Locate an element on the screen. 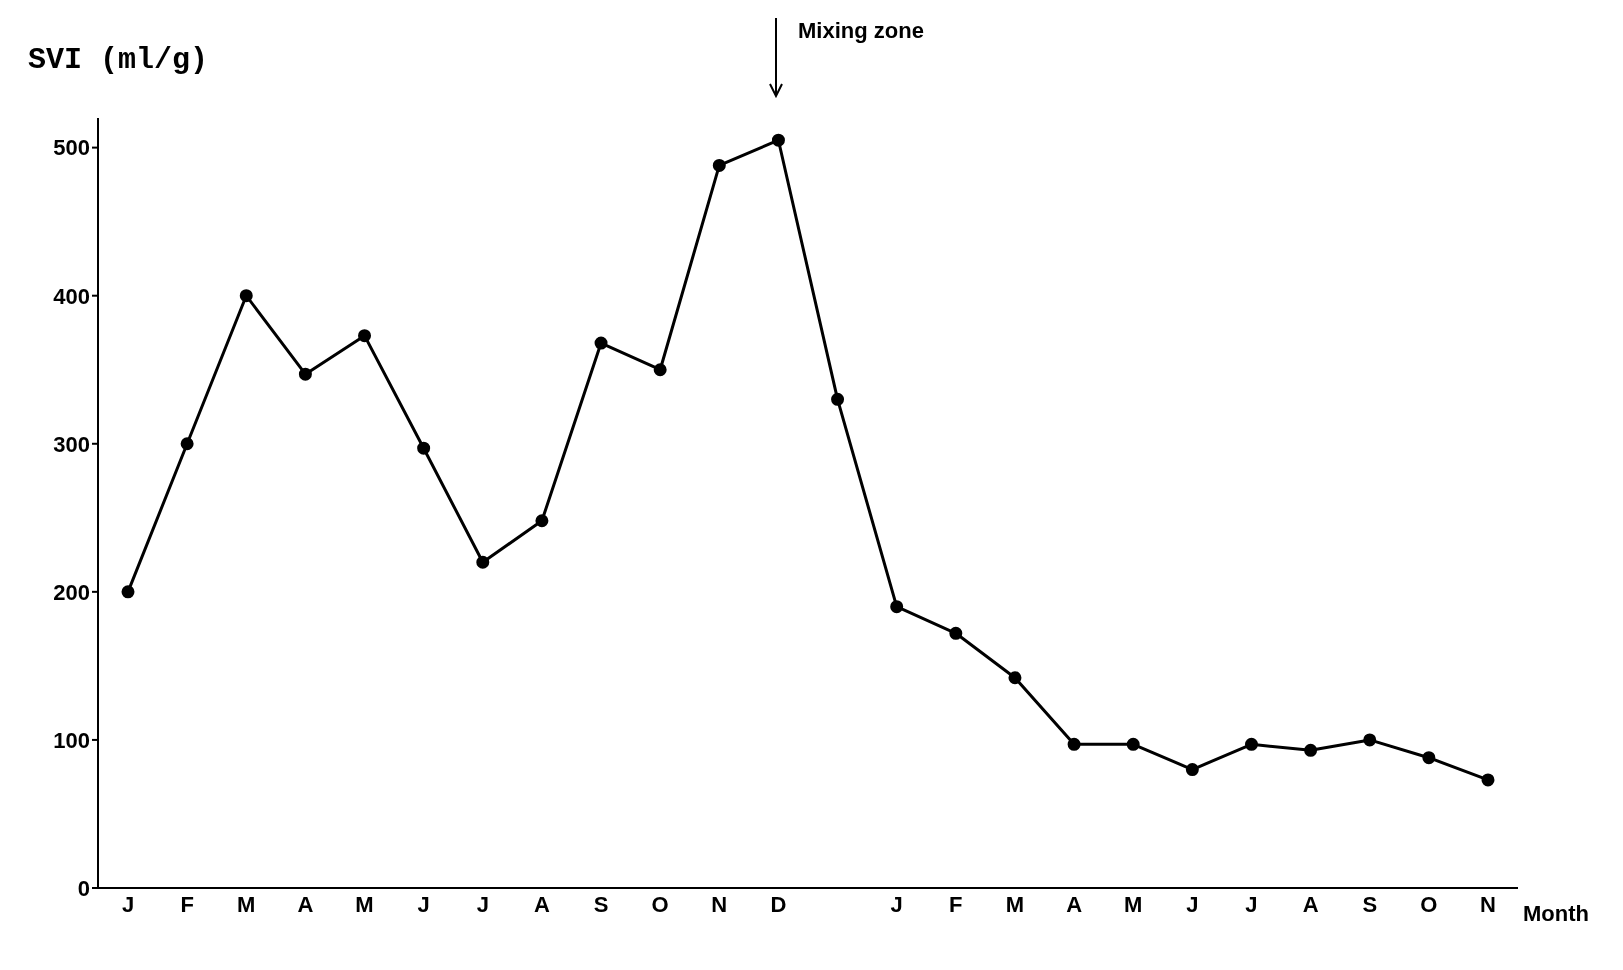  y-tick-label: 400 is located at coordinates (71, 296).